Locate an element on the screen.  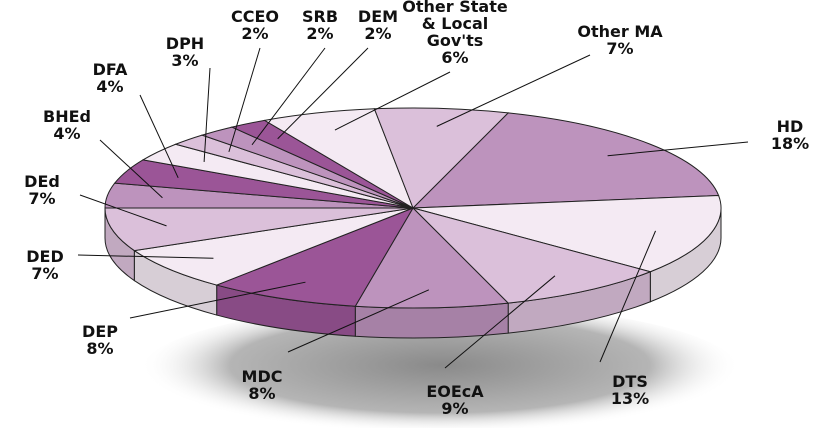
slice-label: DEM 2% is located at coordinates (378, 25).